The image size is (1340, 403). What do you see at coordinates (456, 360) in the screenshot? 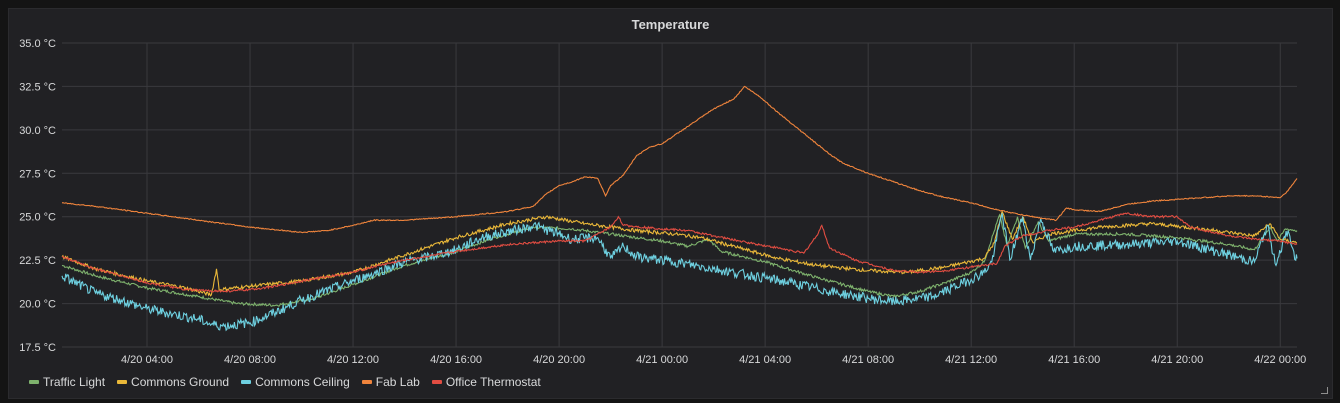
I see `x-tick-label: 4/20 16:00` at bounding box center [456, 360].